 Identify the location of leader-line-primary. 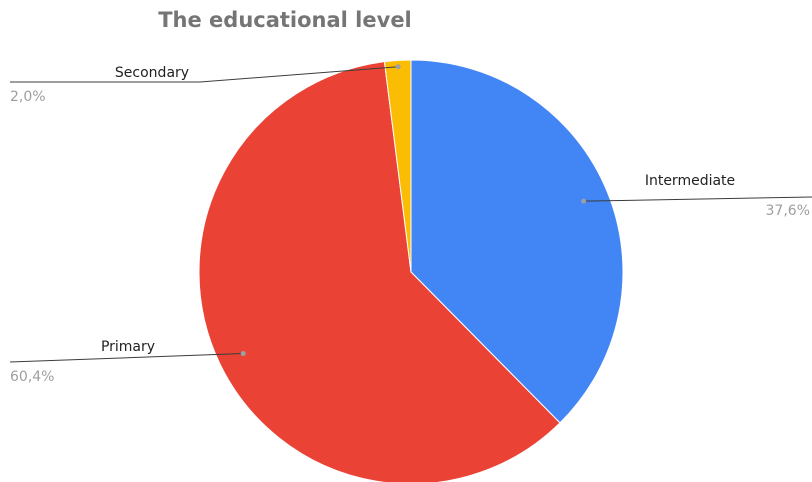
(126, 358).